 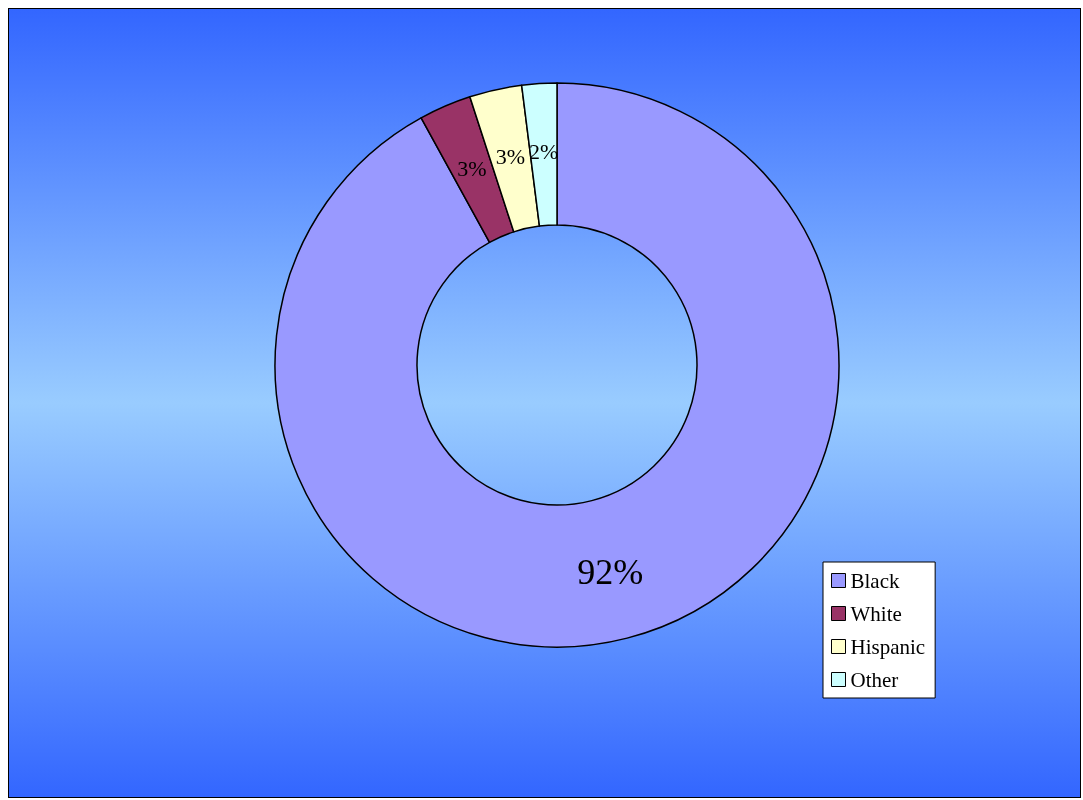 I want to click on legend-label: Black, so click(x=875, y=580).